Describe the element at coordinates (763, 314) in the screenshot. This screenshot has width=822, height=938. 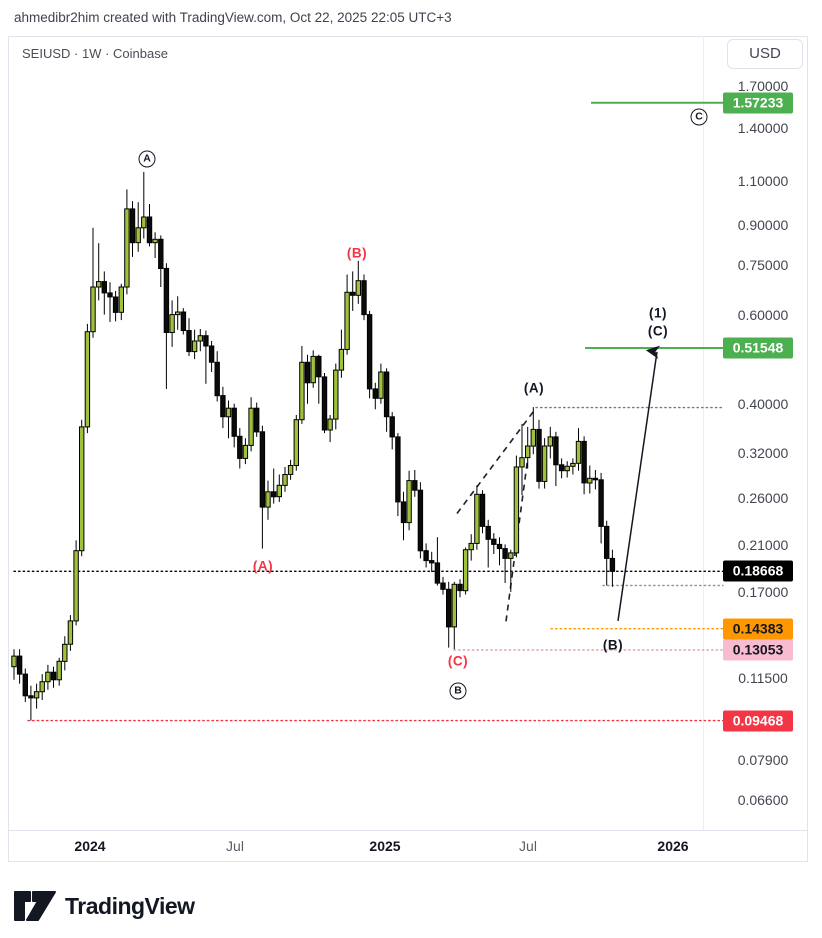
I see `price-tick-0.60000: 0.60000` at that location.